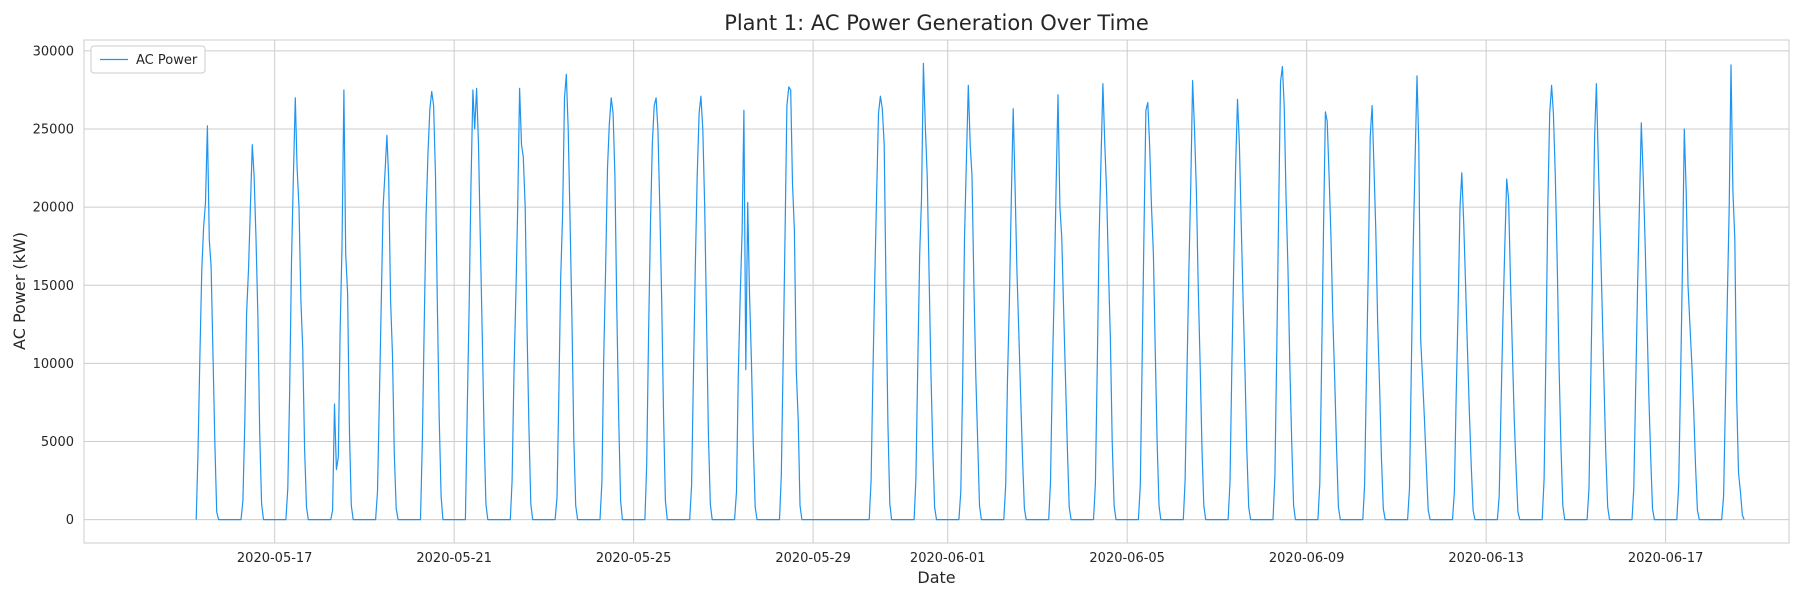 This screenshot has height=600, width=1800. What do you see at coordinates (948, 558) in the screenshot?
I see `x-tick-label: 2020-06-01` at bounding box center [948, 558].